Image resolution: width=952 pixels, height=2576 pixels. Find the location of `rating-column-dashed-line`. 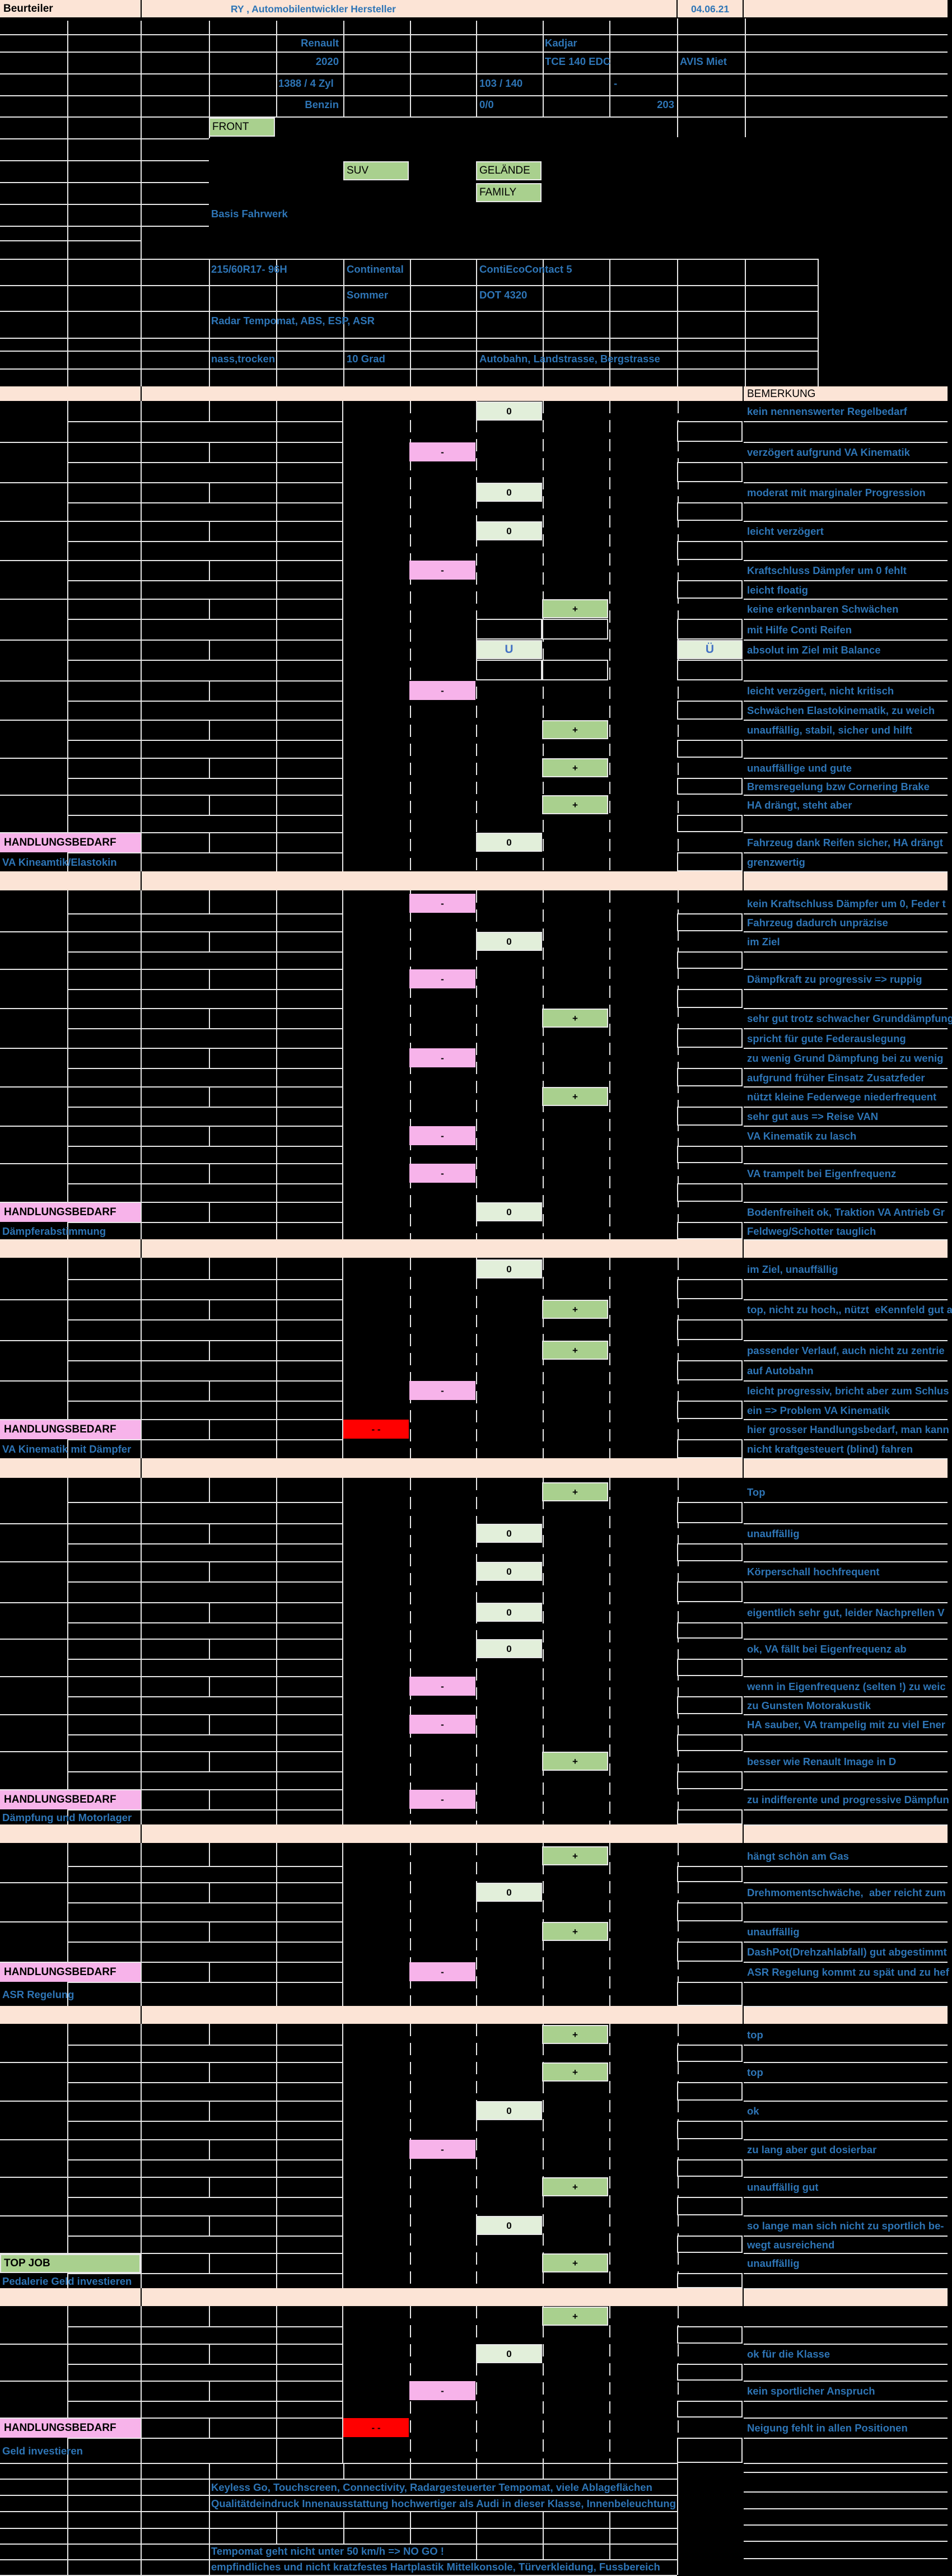

rating-column-dashed-line is located at coordinates (411, 1925).